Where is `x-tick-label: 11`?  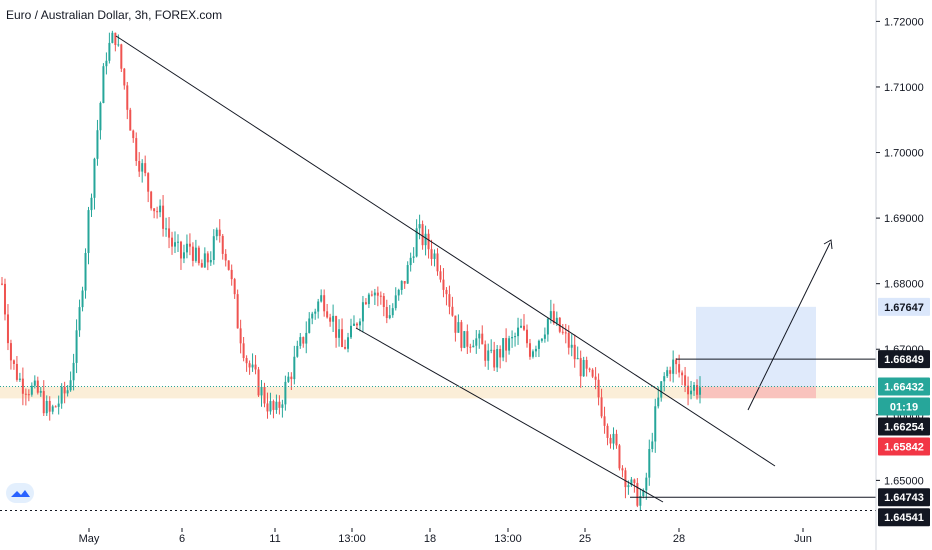 x-tick-label: 11 is located at coordinates (274, 539).